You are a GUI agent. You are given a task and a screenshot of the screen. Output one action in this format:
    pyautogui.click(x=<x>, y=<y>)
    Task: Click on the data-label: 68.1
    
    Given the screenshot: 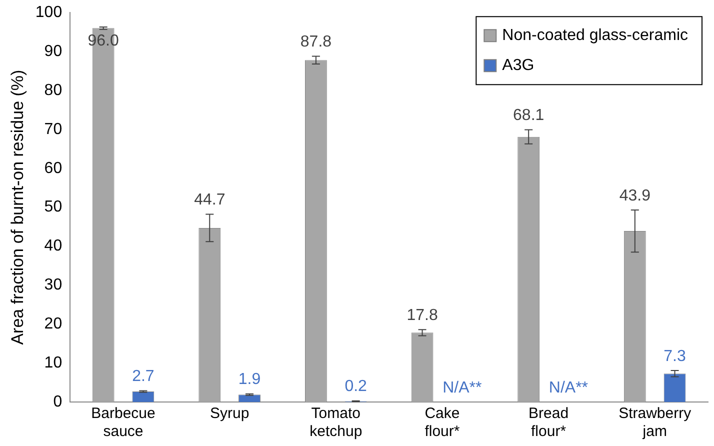 What is the action you would take?
    pyautogui.click(x=528, y=115)
    